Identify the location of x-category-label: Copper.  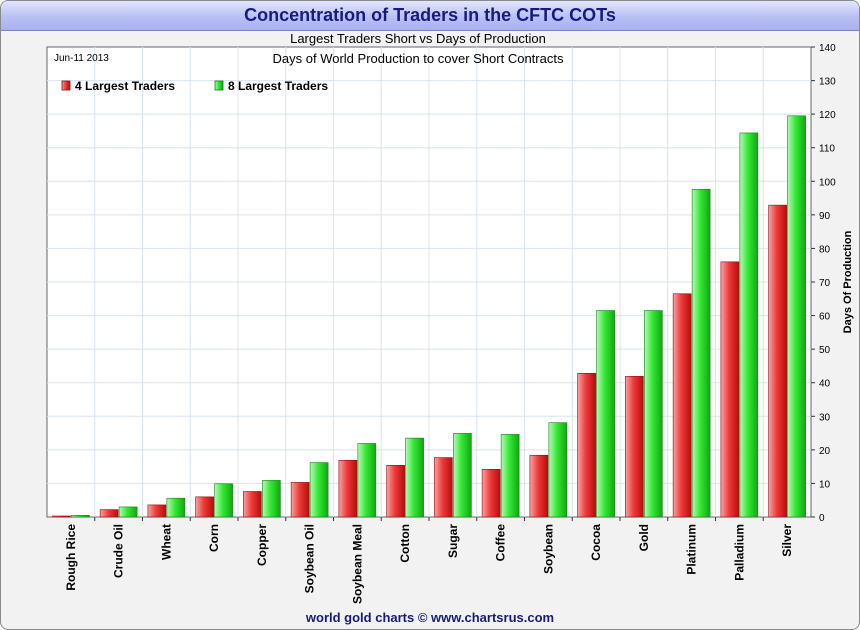
(262, 545).